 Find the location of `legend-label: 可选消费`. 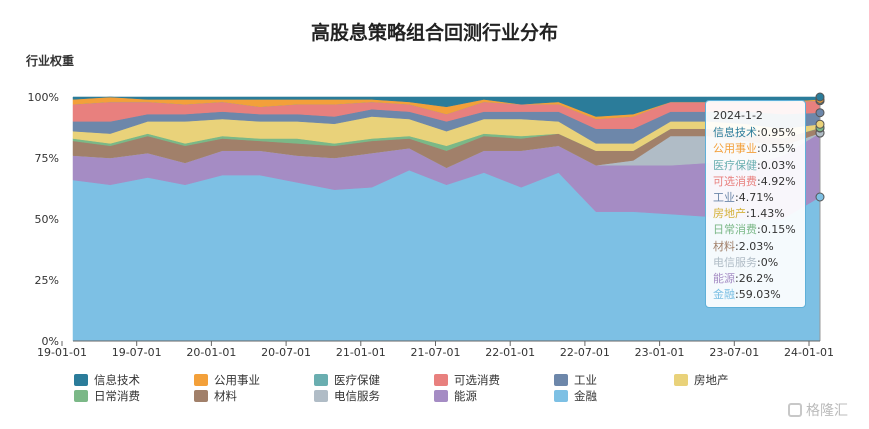

legend-label: 可选消费 is located at coordinates (477, 380).